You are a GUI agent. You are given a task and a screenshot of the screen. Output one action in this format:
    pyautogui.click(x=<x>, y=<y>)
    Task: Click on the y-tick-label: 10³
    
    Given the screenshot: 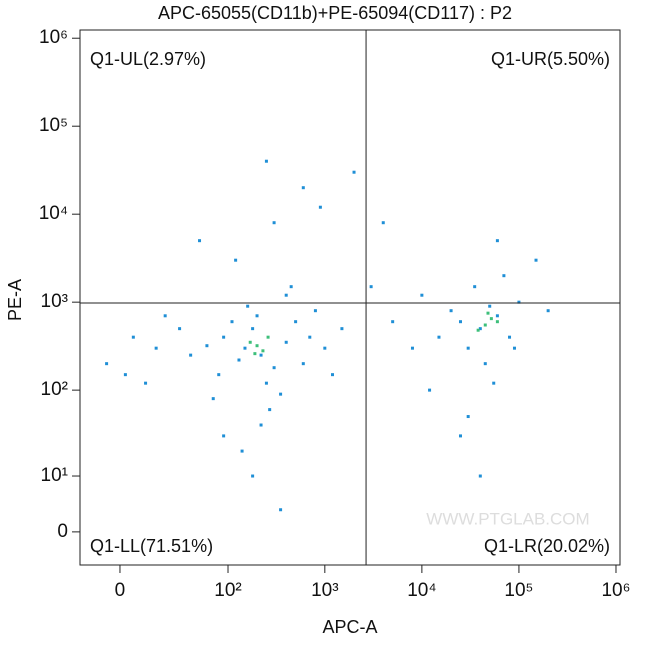 What is the action you would take?
    pyautogui.click(x=54, y=301)
    